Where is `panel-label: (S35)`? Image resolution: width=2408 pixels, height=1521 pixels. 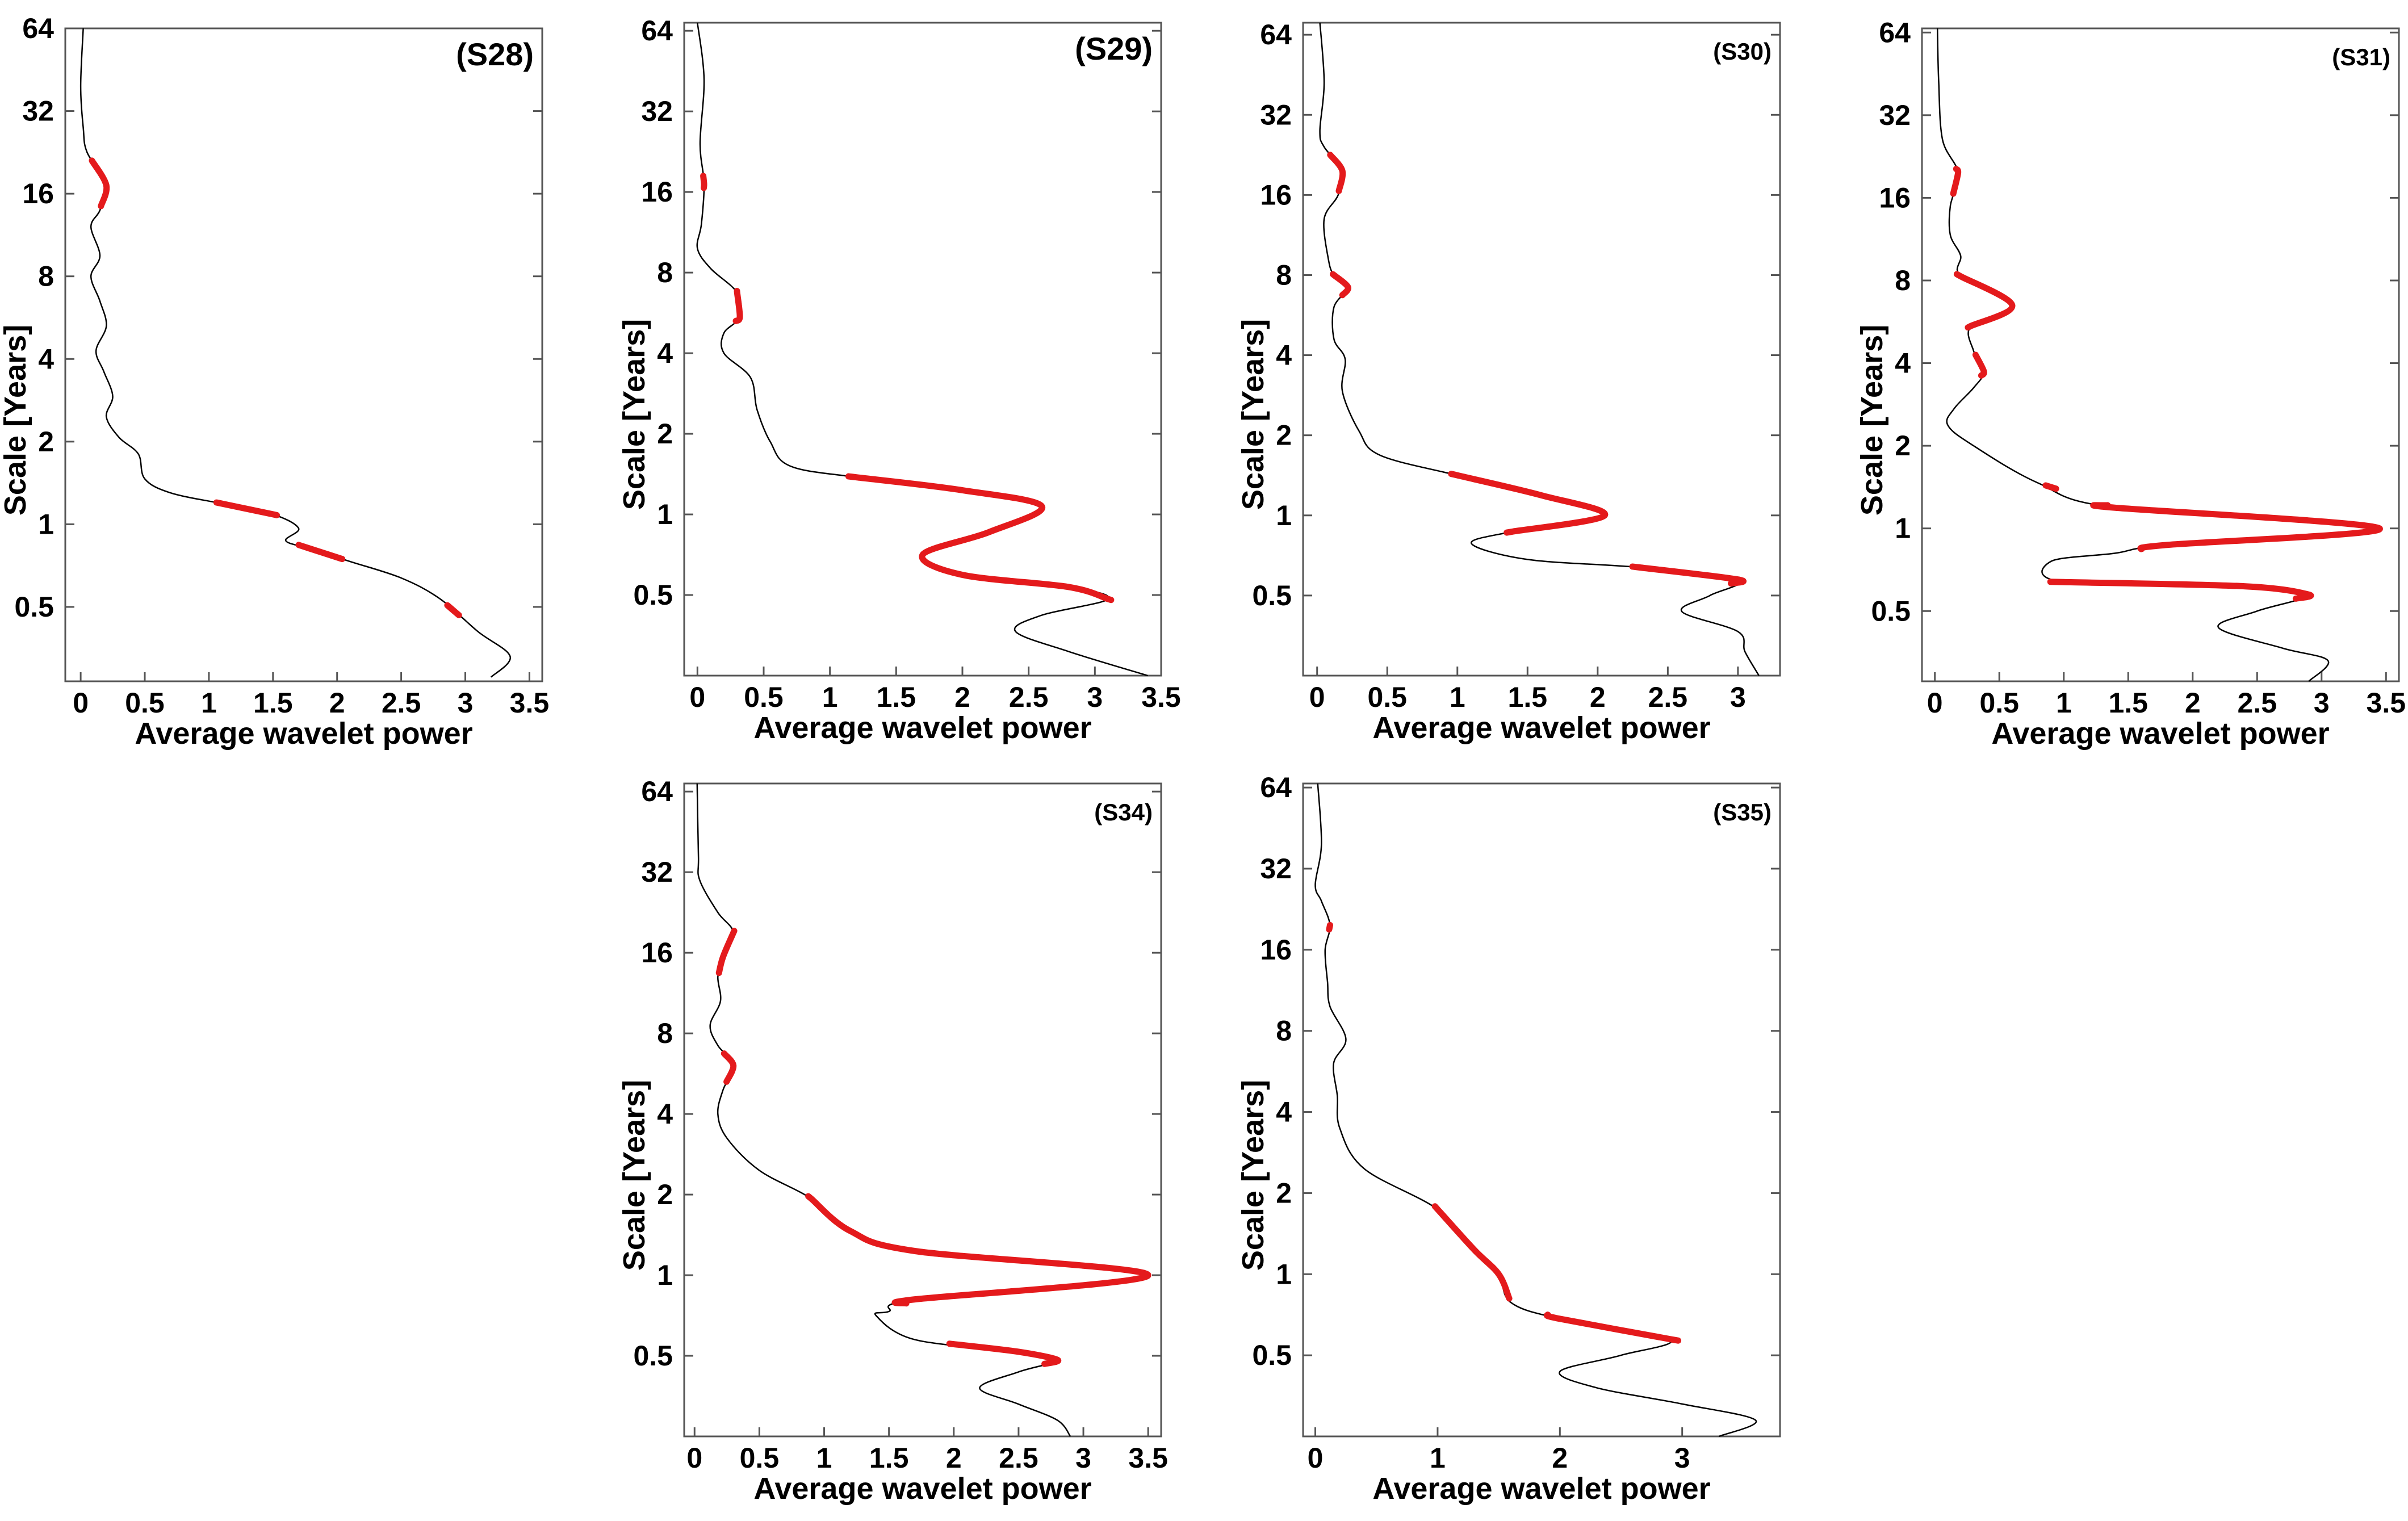
panel-label: (S35) is located at coordinates (1742, 812).